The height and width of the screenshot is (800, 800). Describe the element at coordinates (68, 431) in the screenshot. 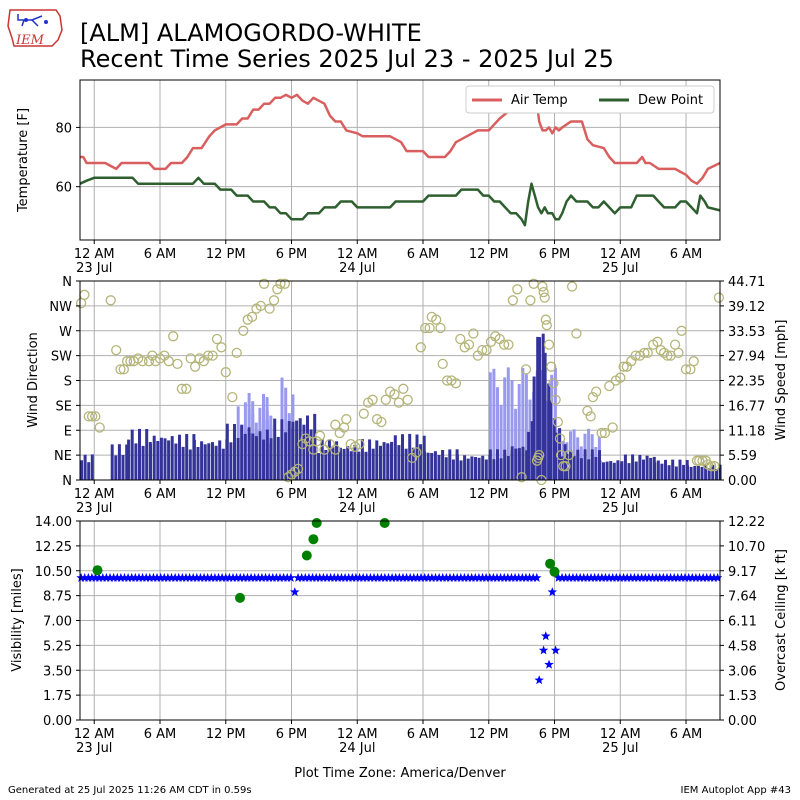

I see `direction-tick-label: E` at that location.